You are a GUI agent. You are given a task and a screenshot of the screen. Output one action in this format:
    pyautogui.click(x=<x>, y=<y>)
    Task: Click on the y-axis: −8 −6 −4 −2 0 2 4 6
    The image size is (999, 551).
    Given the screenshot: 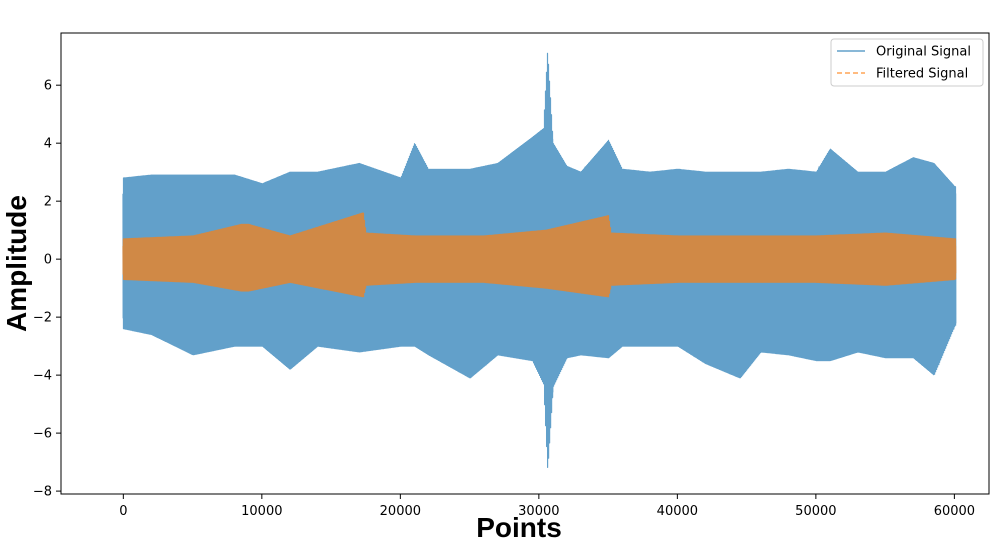 What is the action you would take?
    pyautogui.click(x=47, y=289)
    